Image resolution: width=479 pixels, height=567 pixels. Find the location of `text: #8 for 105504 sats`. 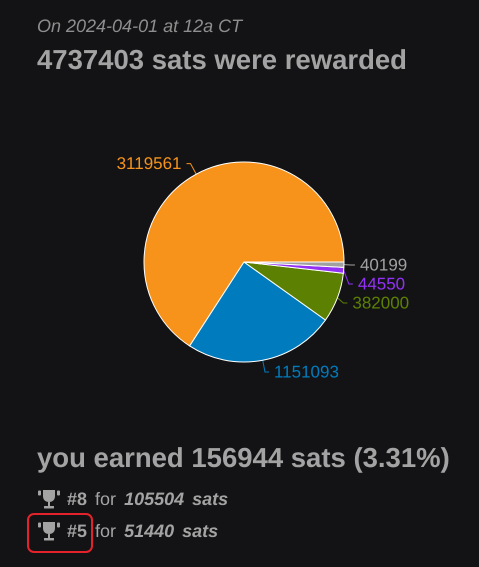

text: #8 for 105504 sats is located at coordinates (147, 499).